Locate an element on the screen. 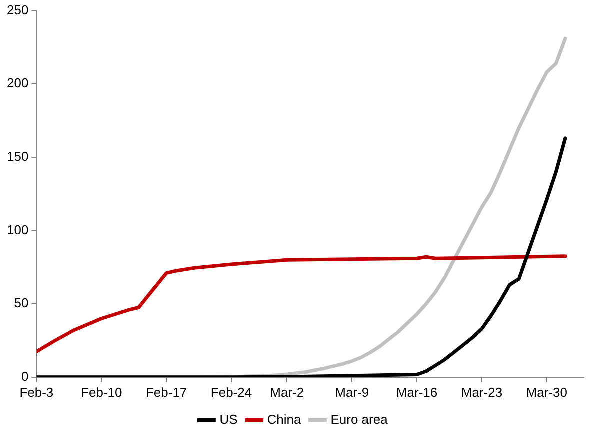 The image size is (590, 441). x-tick-label: Mar-2 is located at coordinates (287, 392).